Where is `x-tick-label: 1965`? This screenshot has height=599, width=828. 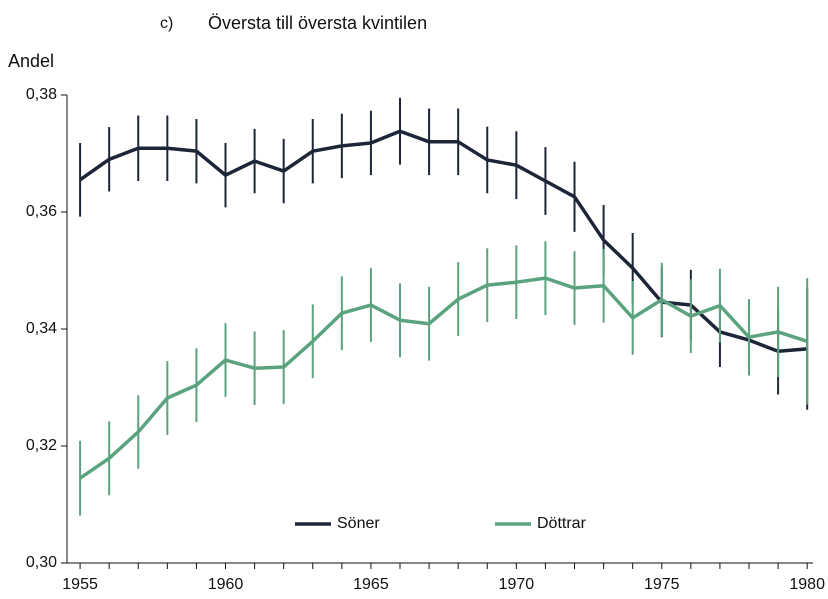
x-tick-label: 1965 is located at coordinates (371, 584).